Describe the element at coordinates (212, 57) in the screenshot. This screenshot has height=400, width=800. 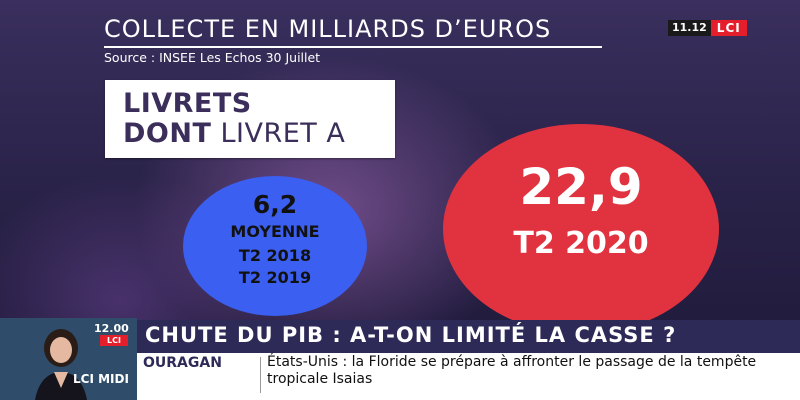
I see `source-caption: Source : INSEE Les Echos 30 Juillet` at that location.